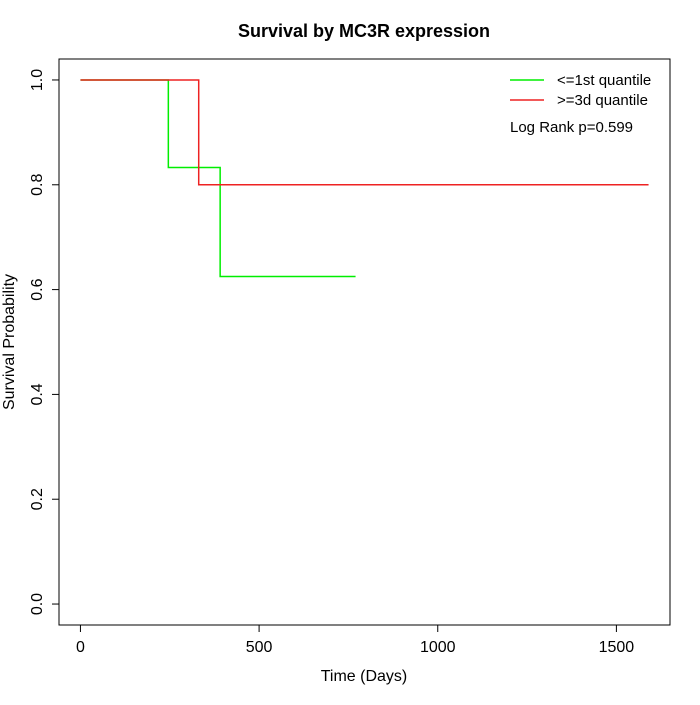 This screenshot has width=700, height=705. Describe the element at coordinates (37, 80) in the screenshot. I see `y-tick-label: 1.0` at that location.